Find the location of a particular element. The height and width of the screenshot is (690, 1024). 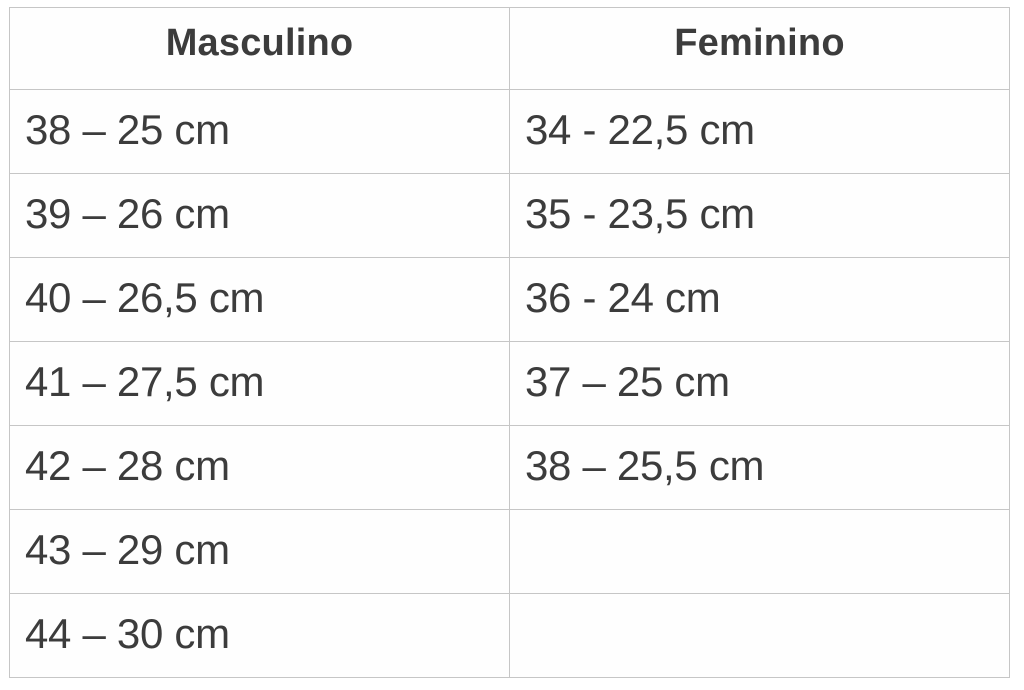

size-cell-masculino: 42 – 28 cm is located at coordinates (259, 467).